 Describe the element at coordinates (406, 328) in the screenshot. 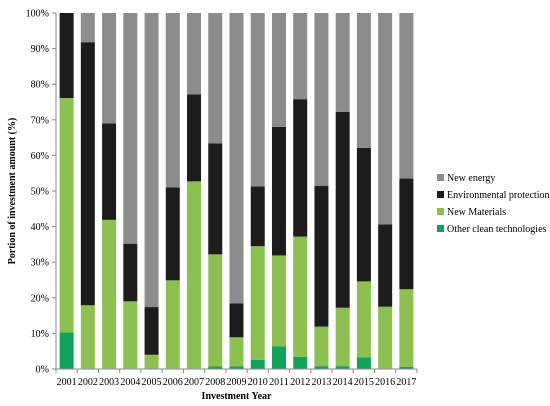

I see `bar-new-materials-2017` at that location.